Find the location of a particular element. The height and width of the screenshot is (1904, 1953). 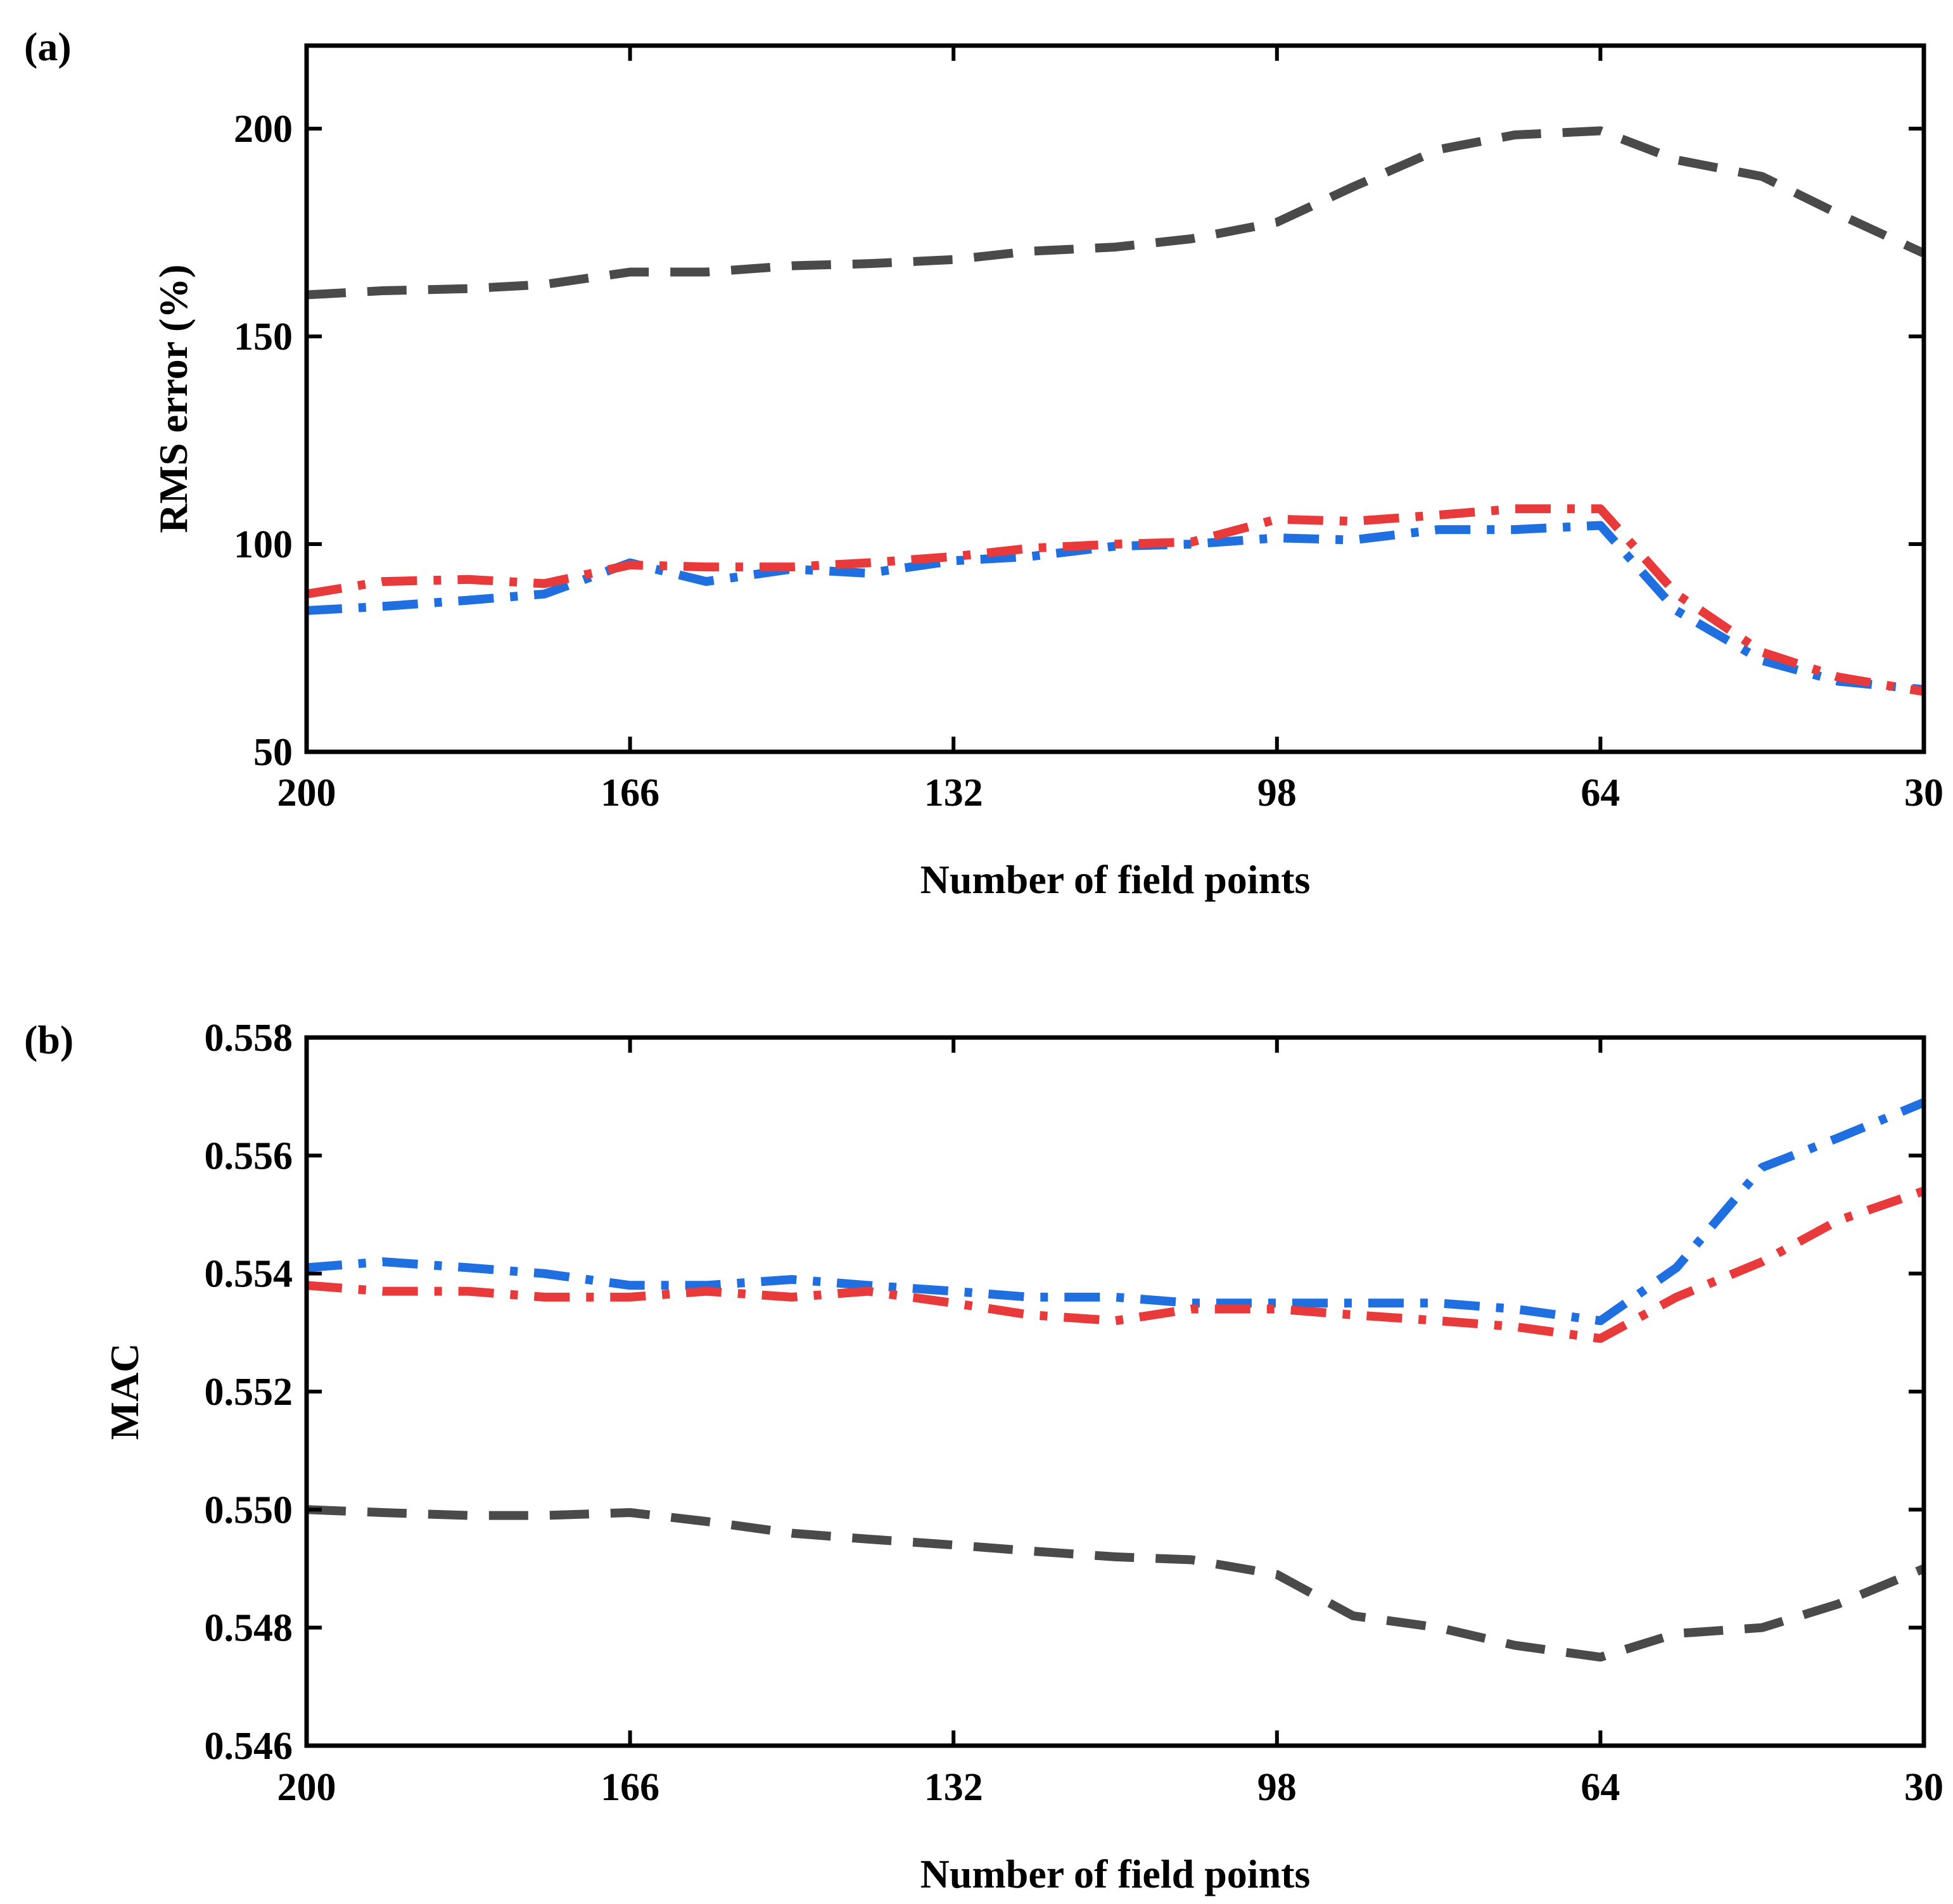

panel-b-y-tick-label: 0.550 is located at coordinates (249, 1510).